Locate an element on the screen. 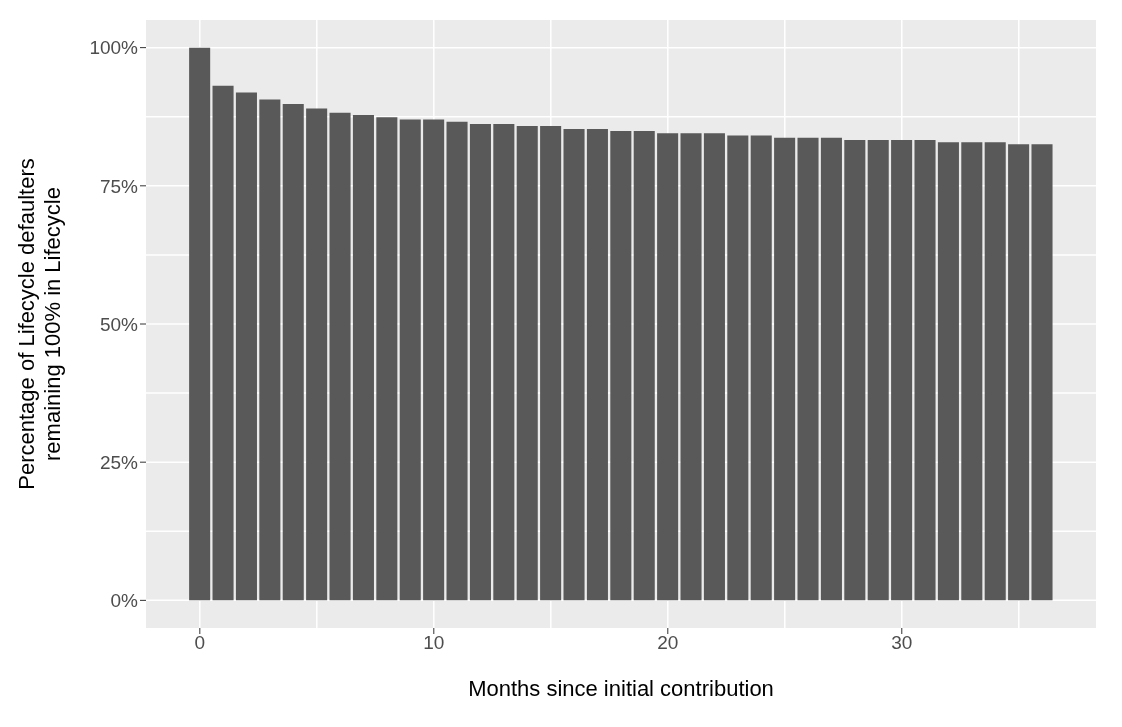 The width and height of the screenshot is (1122, 727). x-axis-title: Months since initial contribution is located at coordinates (621, 688).